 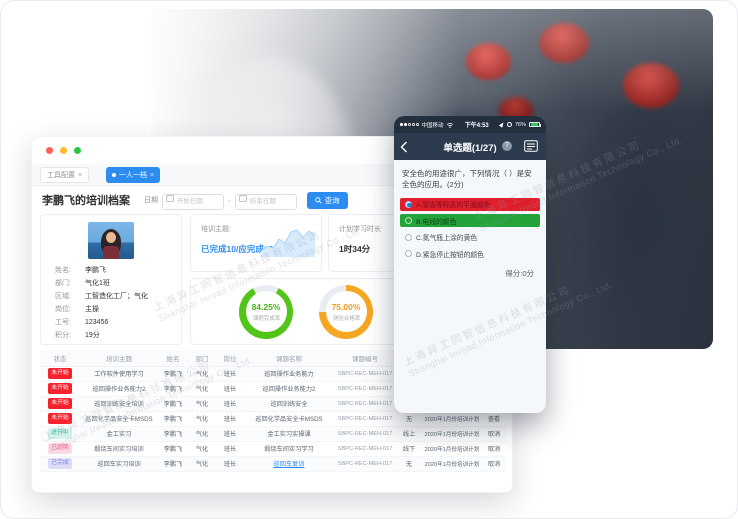 What do you see at coordinates (111, 270) in the screenshot?
I see `profile-field-row: 姓名: 李鹏飞` at bounding box center [111, 270].